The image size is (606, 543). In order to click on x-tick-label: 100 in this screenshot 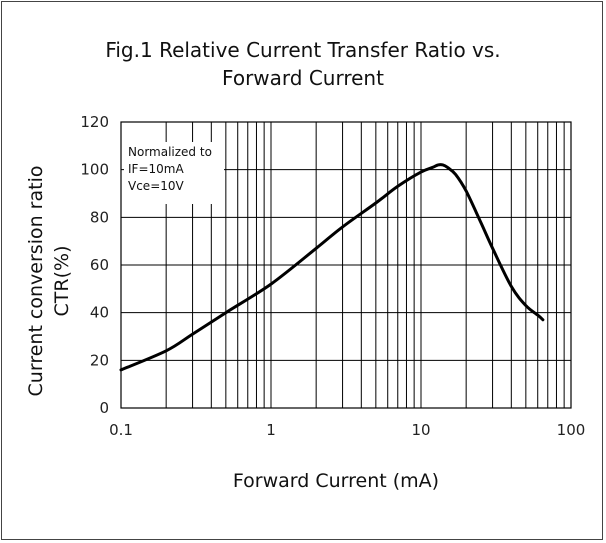, I will do `click(571, 430)`.